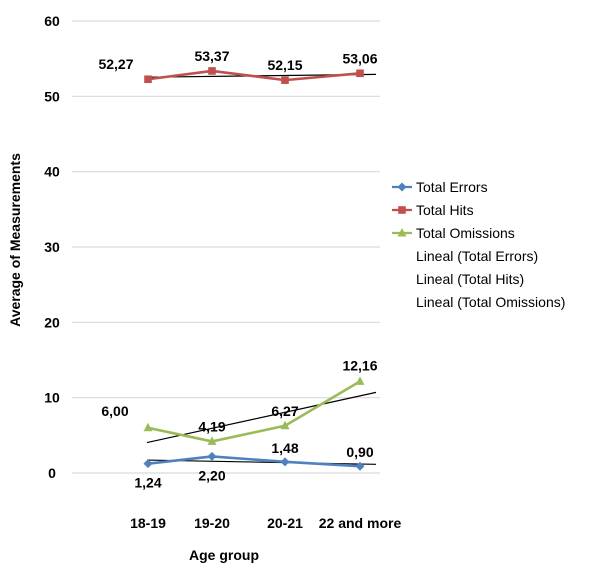 The height and width of the screenshot is (577, 615). What do you see at coordinates (52, 398) in the screenshot?
I see `y-tick-label: 10` at bounding box center [52, 398].